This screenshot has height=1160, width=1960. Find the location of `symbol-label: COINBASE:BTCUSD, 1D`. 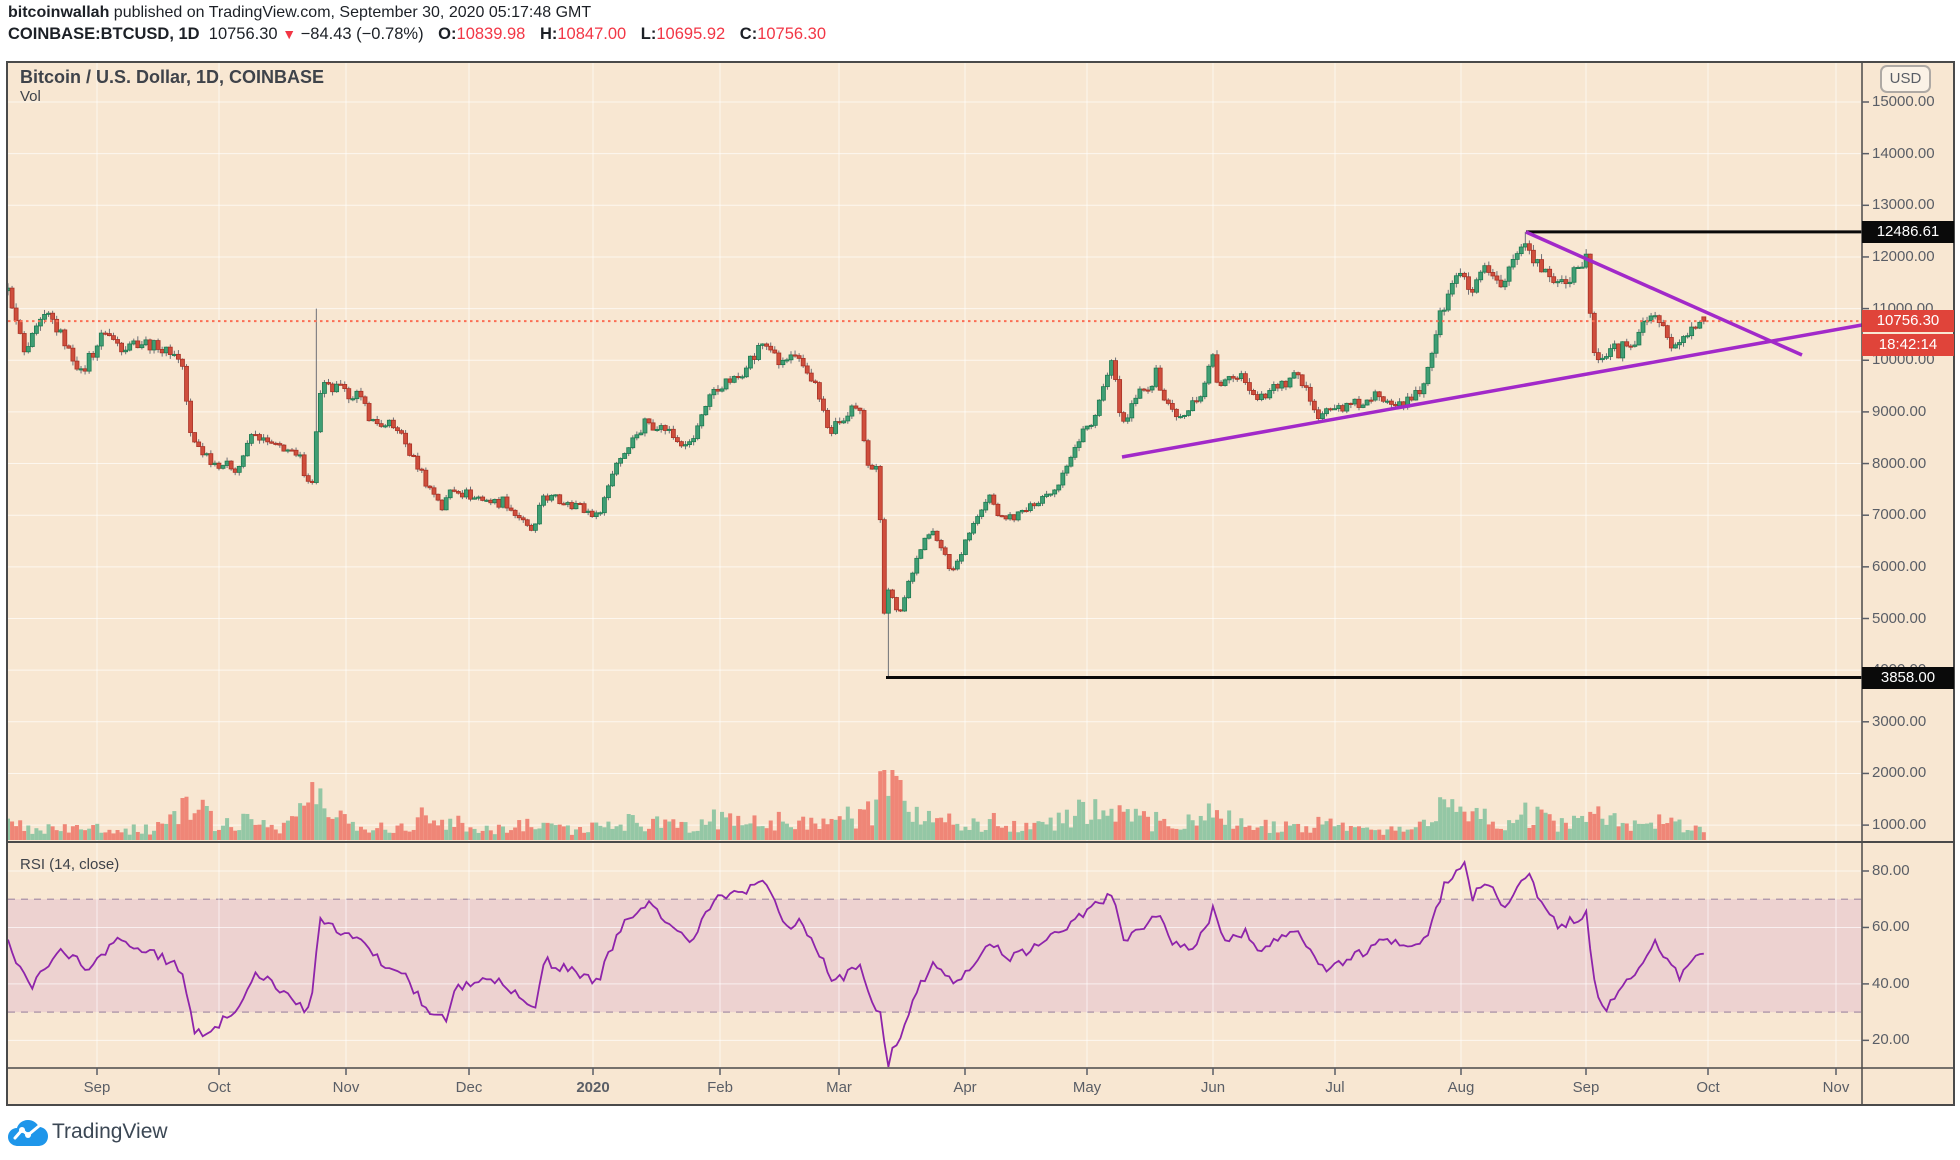

symbol-label: COINBASE:BTCUSD, 1D is located at coordinates (104, 34).